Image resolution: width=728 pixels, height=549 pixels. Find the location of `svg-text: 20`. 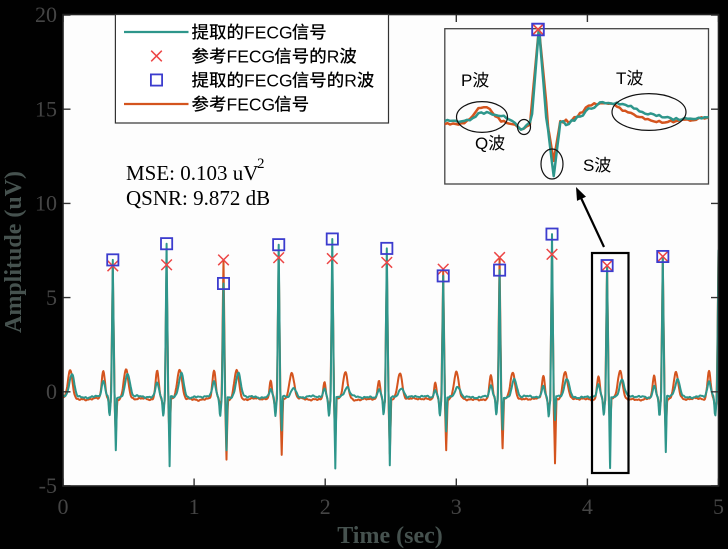

svg-text: 20 is located at coordinates (46, 14).